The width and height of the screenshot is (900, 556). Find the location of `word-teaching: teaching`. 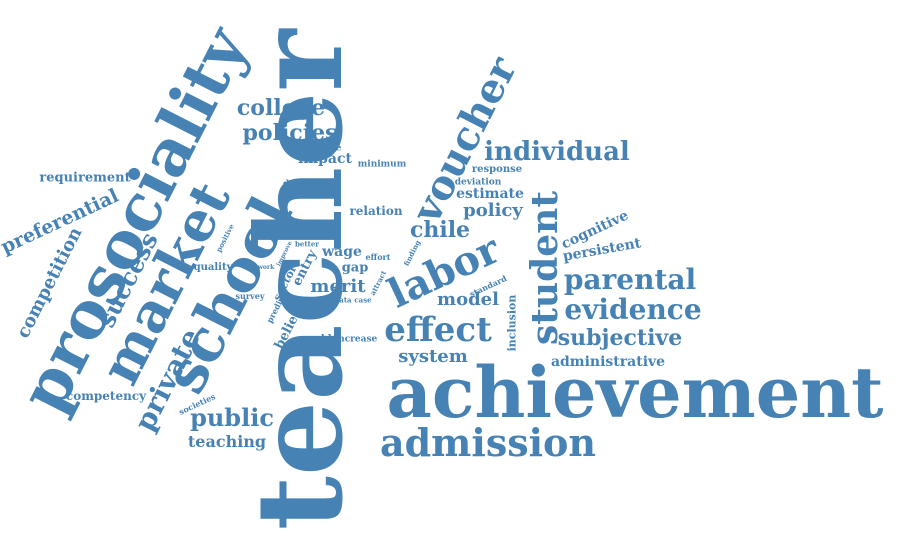

word-teaching: teaching is located at coordinates (227, 442).